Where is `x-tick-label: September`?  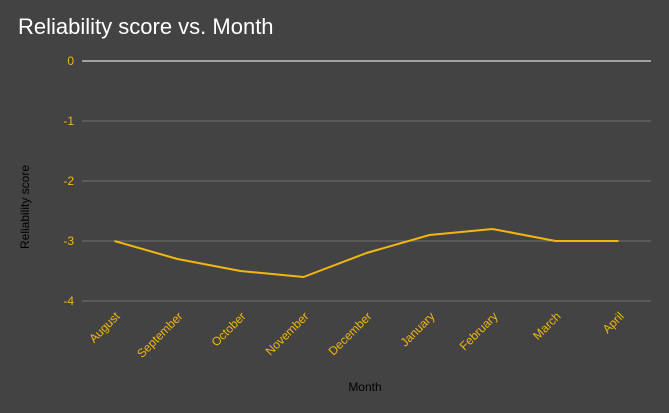 x-tick-label: September is located at coordinates (159, 334).